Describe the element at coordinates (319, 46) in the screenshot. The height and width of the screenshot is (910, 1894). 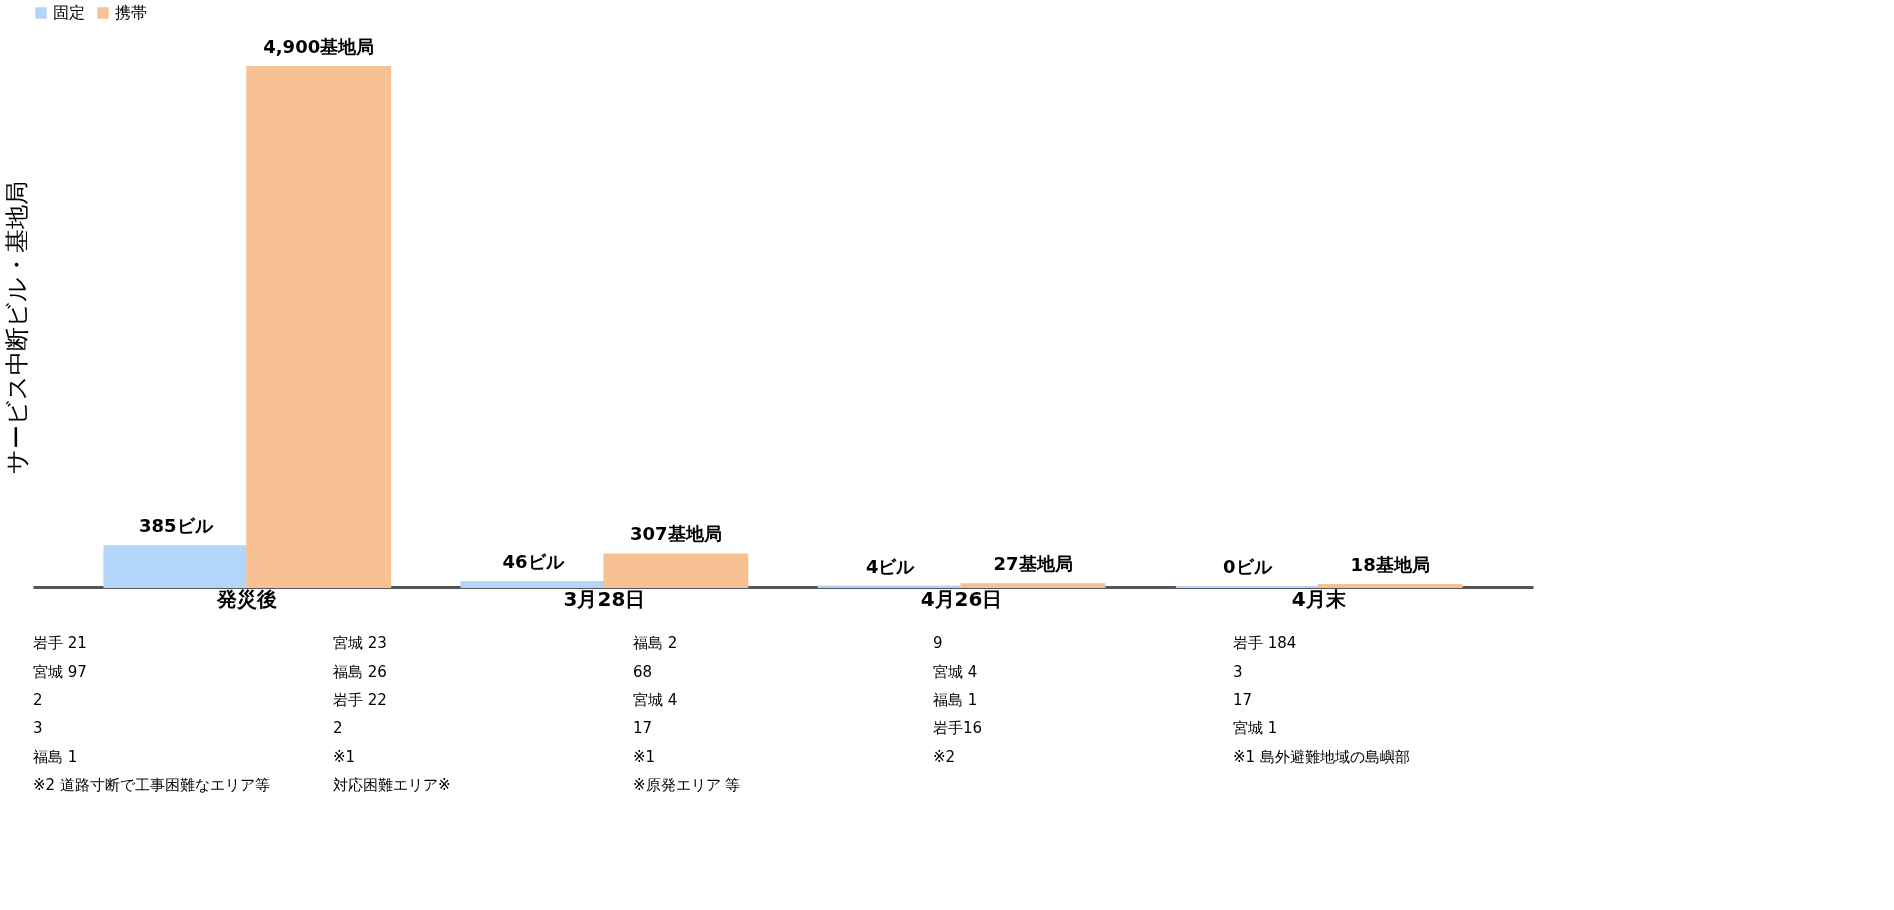
I see `data-label: 4,900基地局` at that location.